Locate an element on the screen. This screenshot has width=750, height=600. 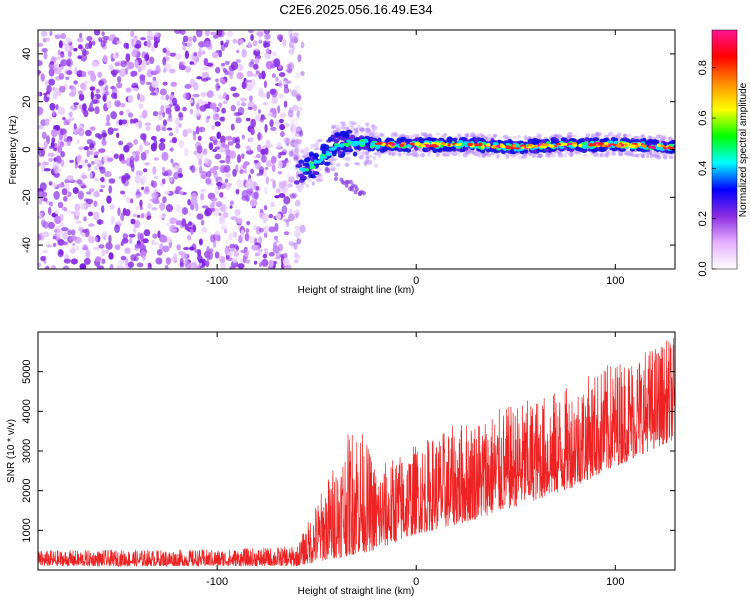
snr-y-tick-label: 2000 is located at coordinates (27, 490).